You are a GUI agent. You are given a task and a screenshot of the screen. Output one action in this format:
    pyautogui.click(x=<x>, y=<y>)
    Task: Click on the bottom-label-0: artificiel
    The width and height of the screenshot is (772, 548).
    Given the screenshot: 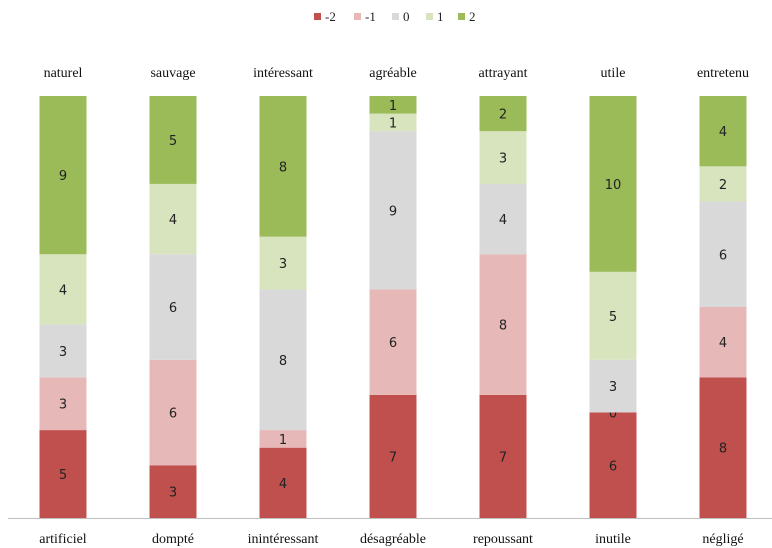 What is the action you would take?
    pyautogui.click(x=63, y=539)
    